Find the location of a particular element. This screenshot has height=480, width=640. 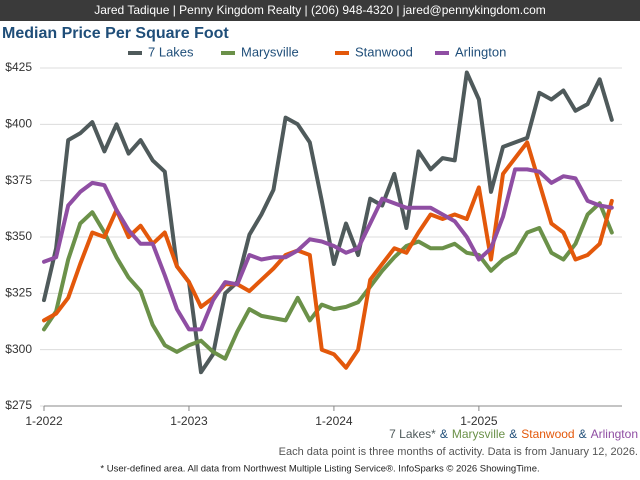

y-tick-label: $325 is located at coordinates (18, 293).